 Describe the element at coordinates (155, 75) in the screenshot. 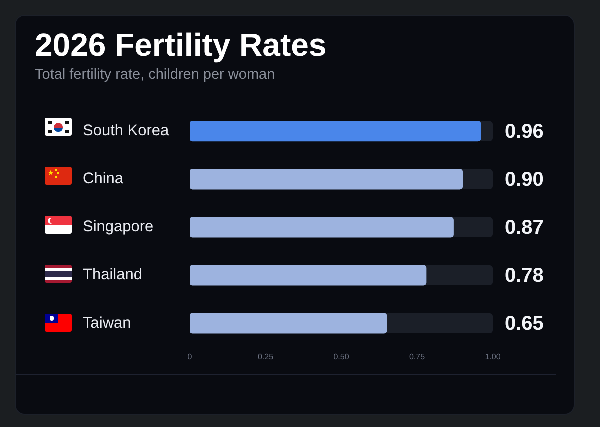

I see `chart-subtitle: Total fertility rate, children per woman` at that location.